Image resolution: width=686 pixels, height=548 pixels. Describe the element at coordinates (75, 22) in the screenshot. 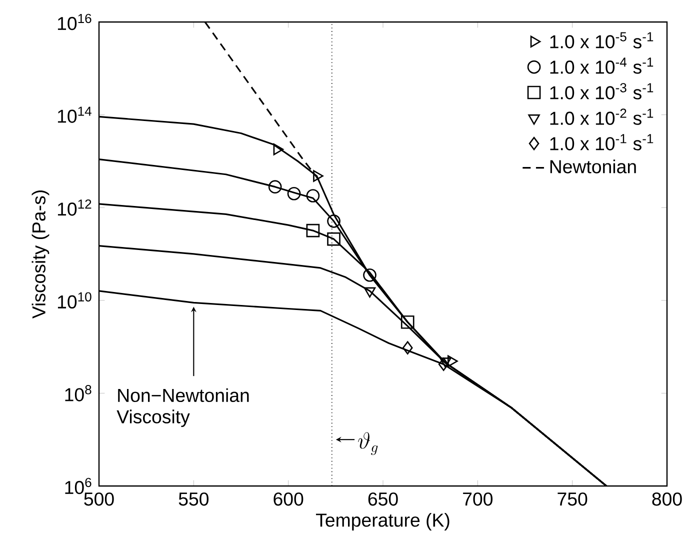

I see `y-tick-label: 10$^{16}$` at that location.